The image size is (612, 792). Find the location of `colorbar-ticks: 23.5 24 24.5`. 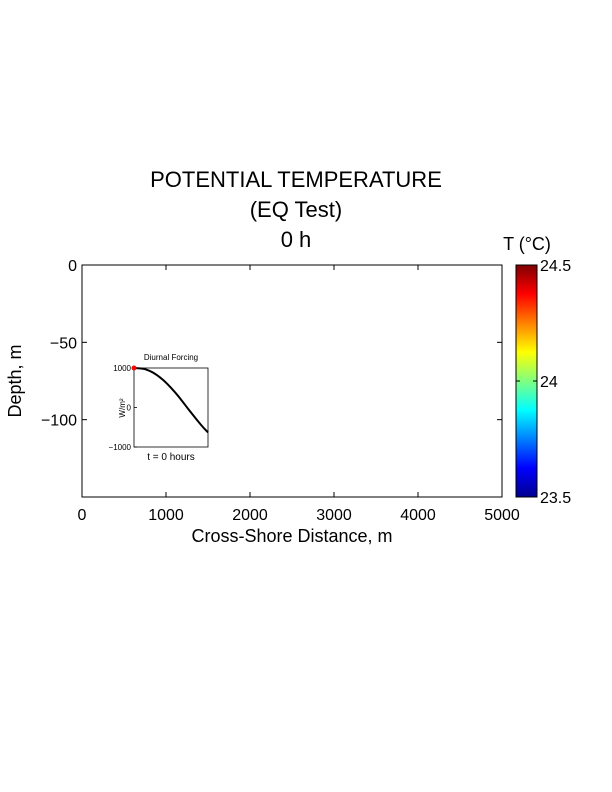

colorbar-ticks: 23.5 24 24.5 is located at coordinates (543, 382).